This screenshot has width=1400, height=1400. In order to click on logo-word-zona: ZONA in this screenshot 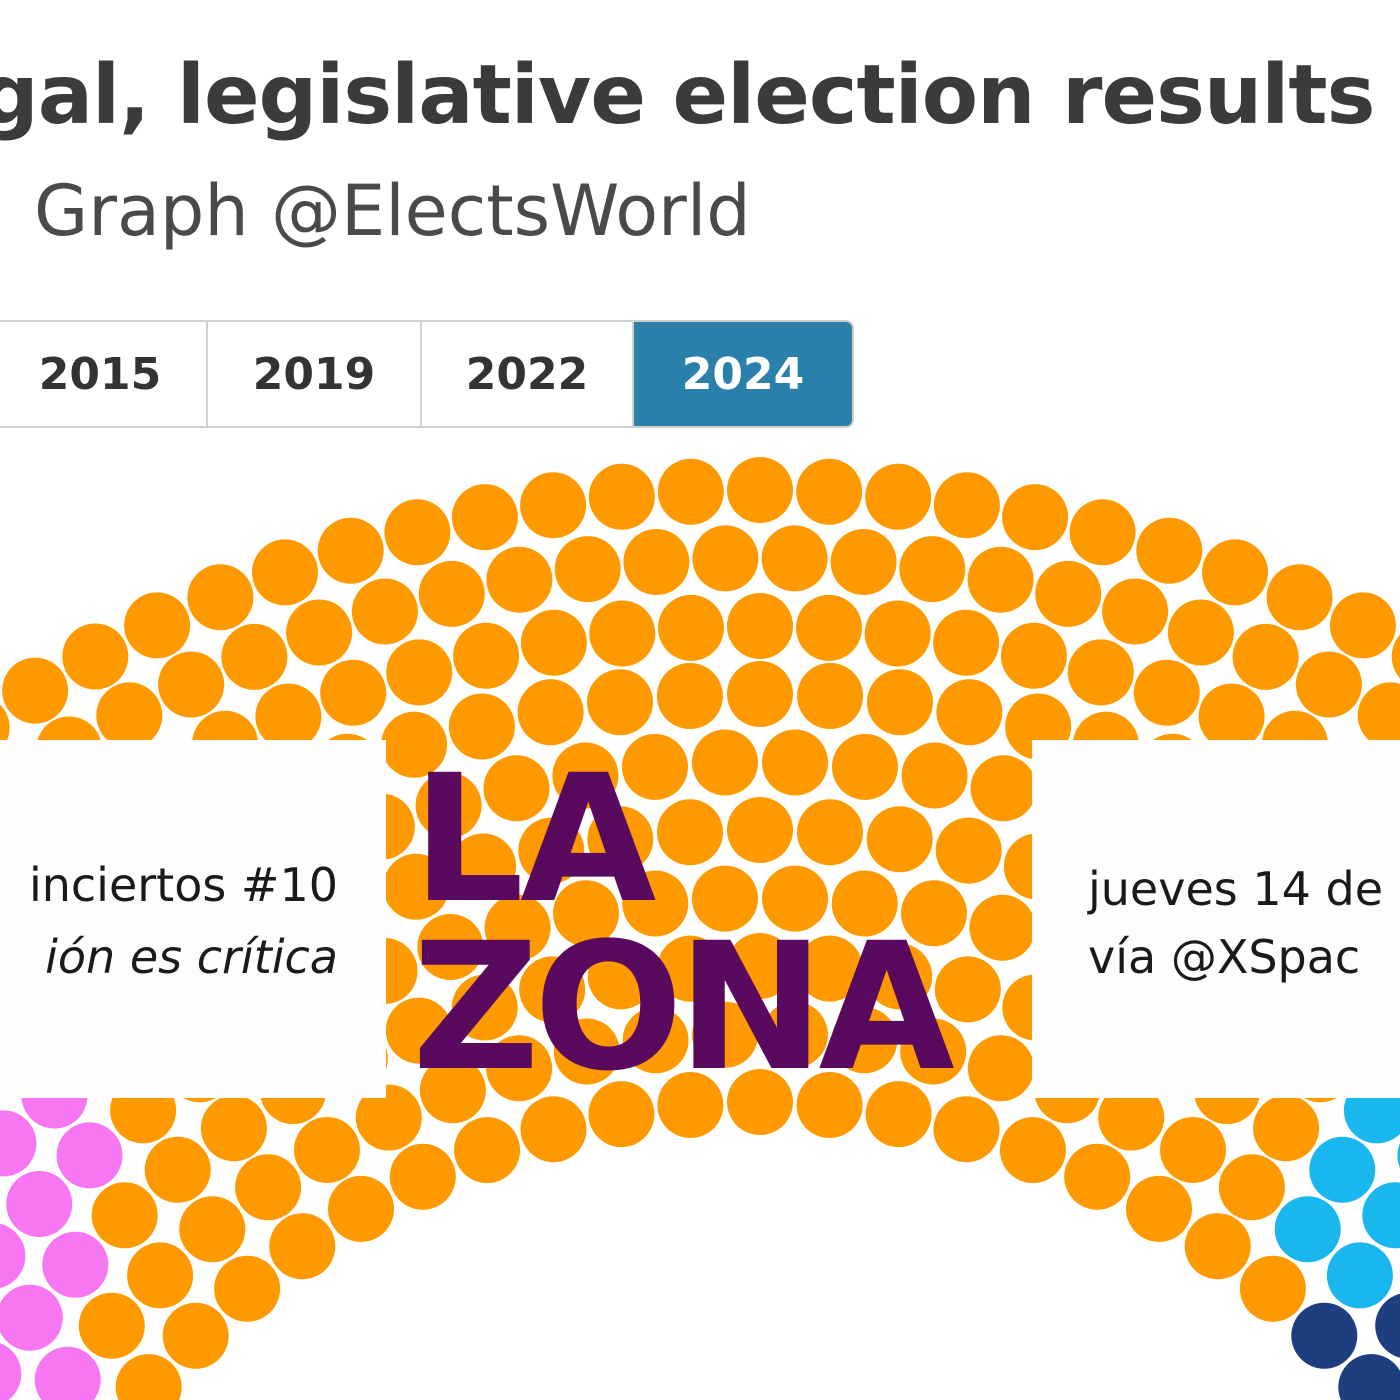, I will do `click(683, 1007)`.